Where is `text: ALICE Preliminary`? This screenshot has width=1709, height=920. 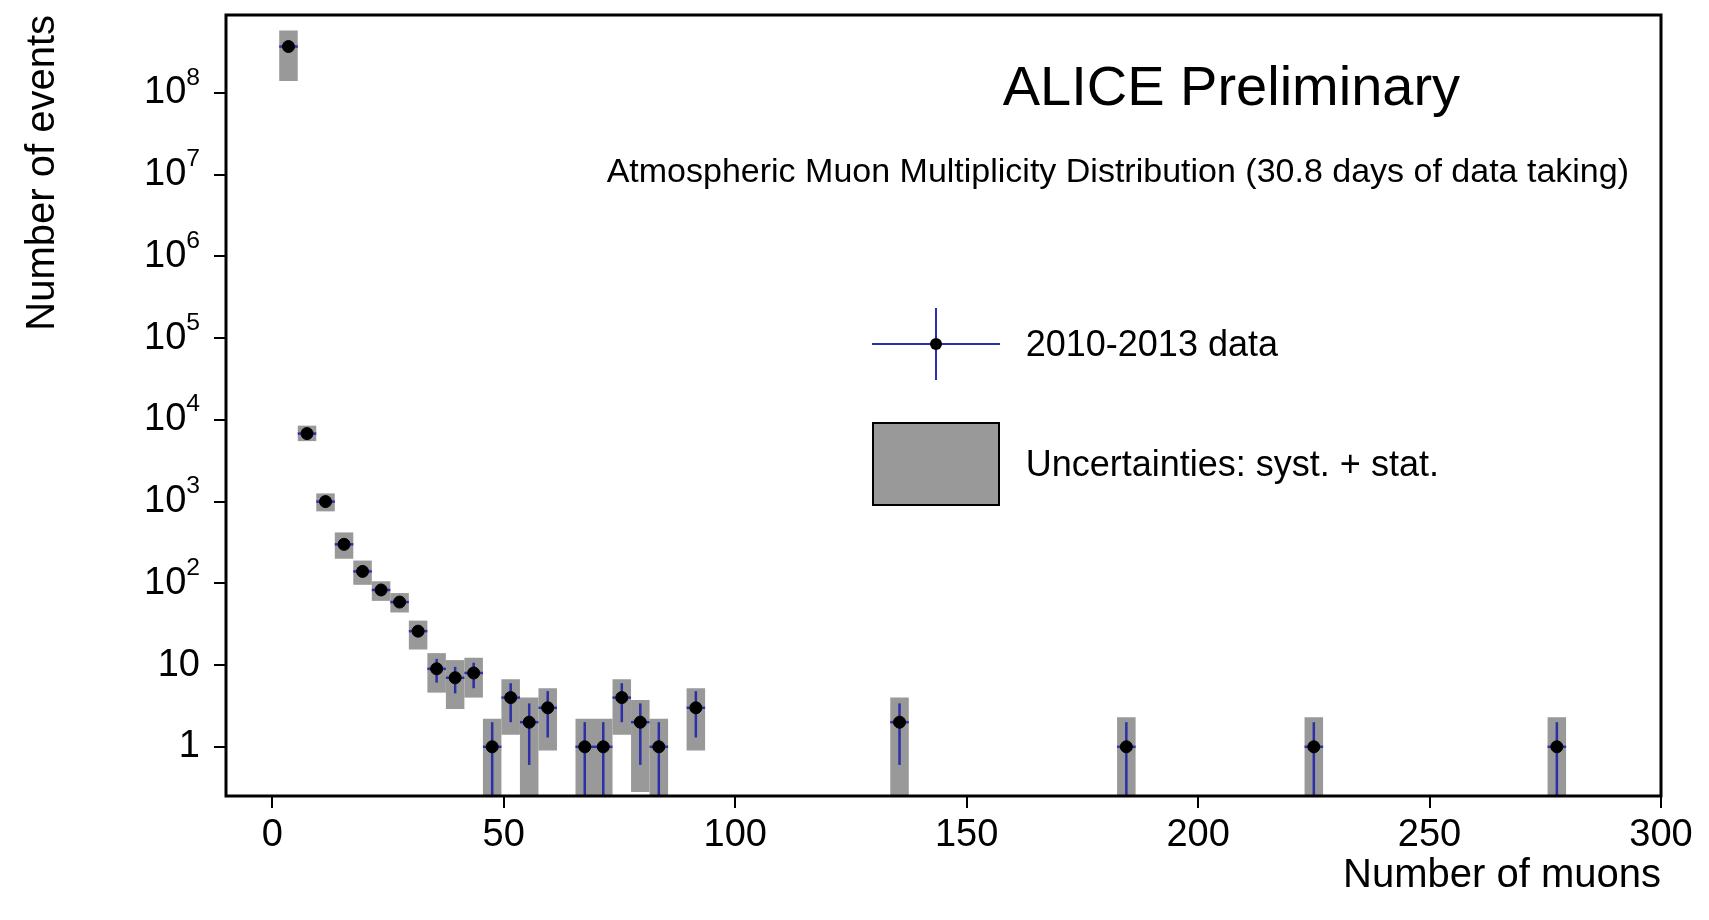 text: ALICE Preliminary is located at coordinates (1231, 86).